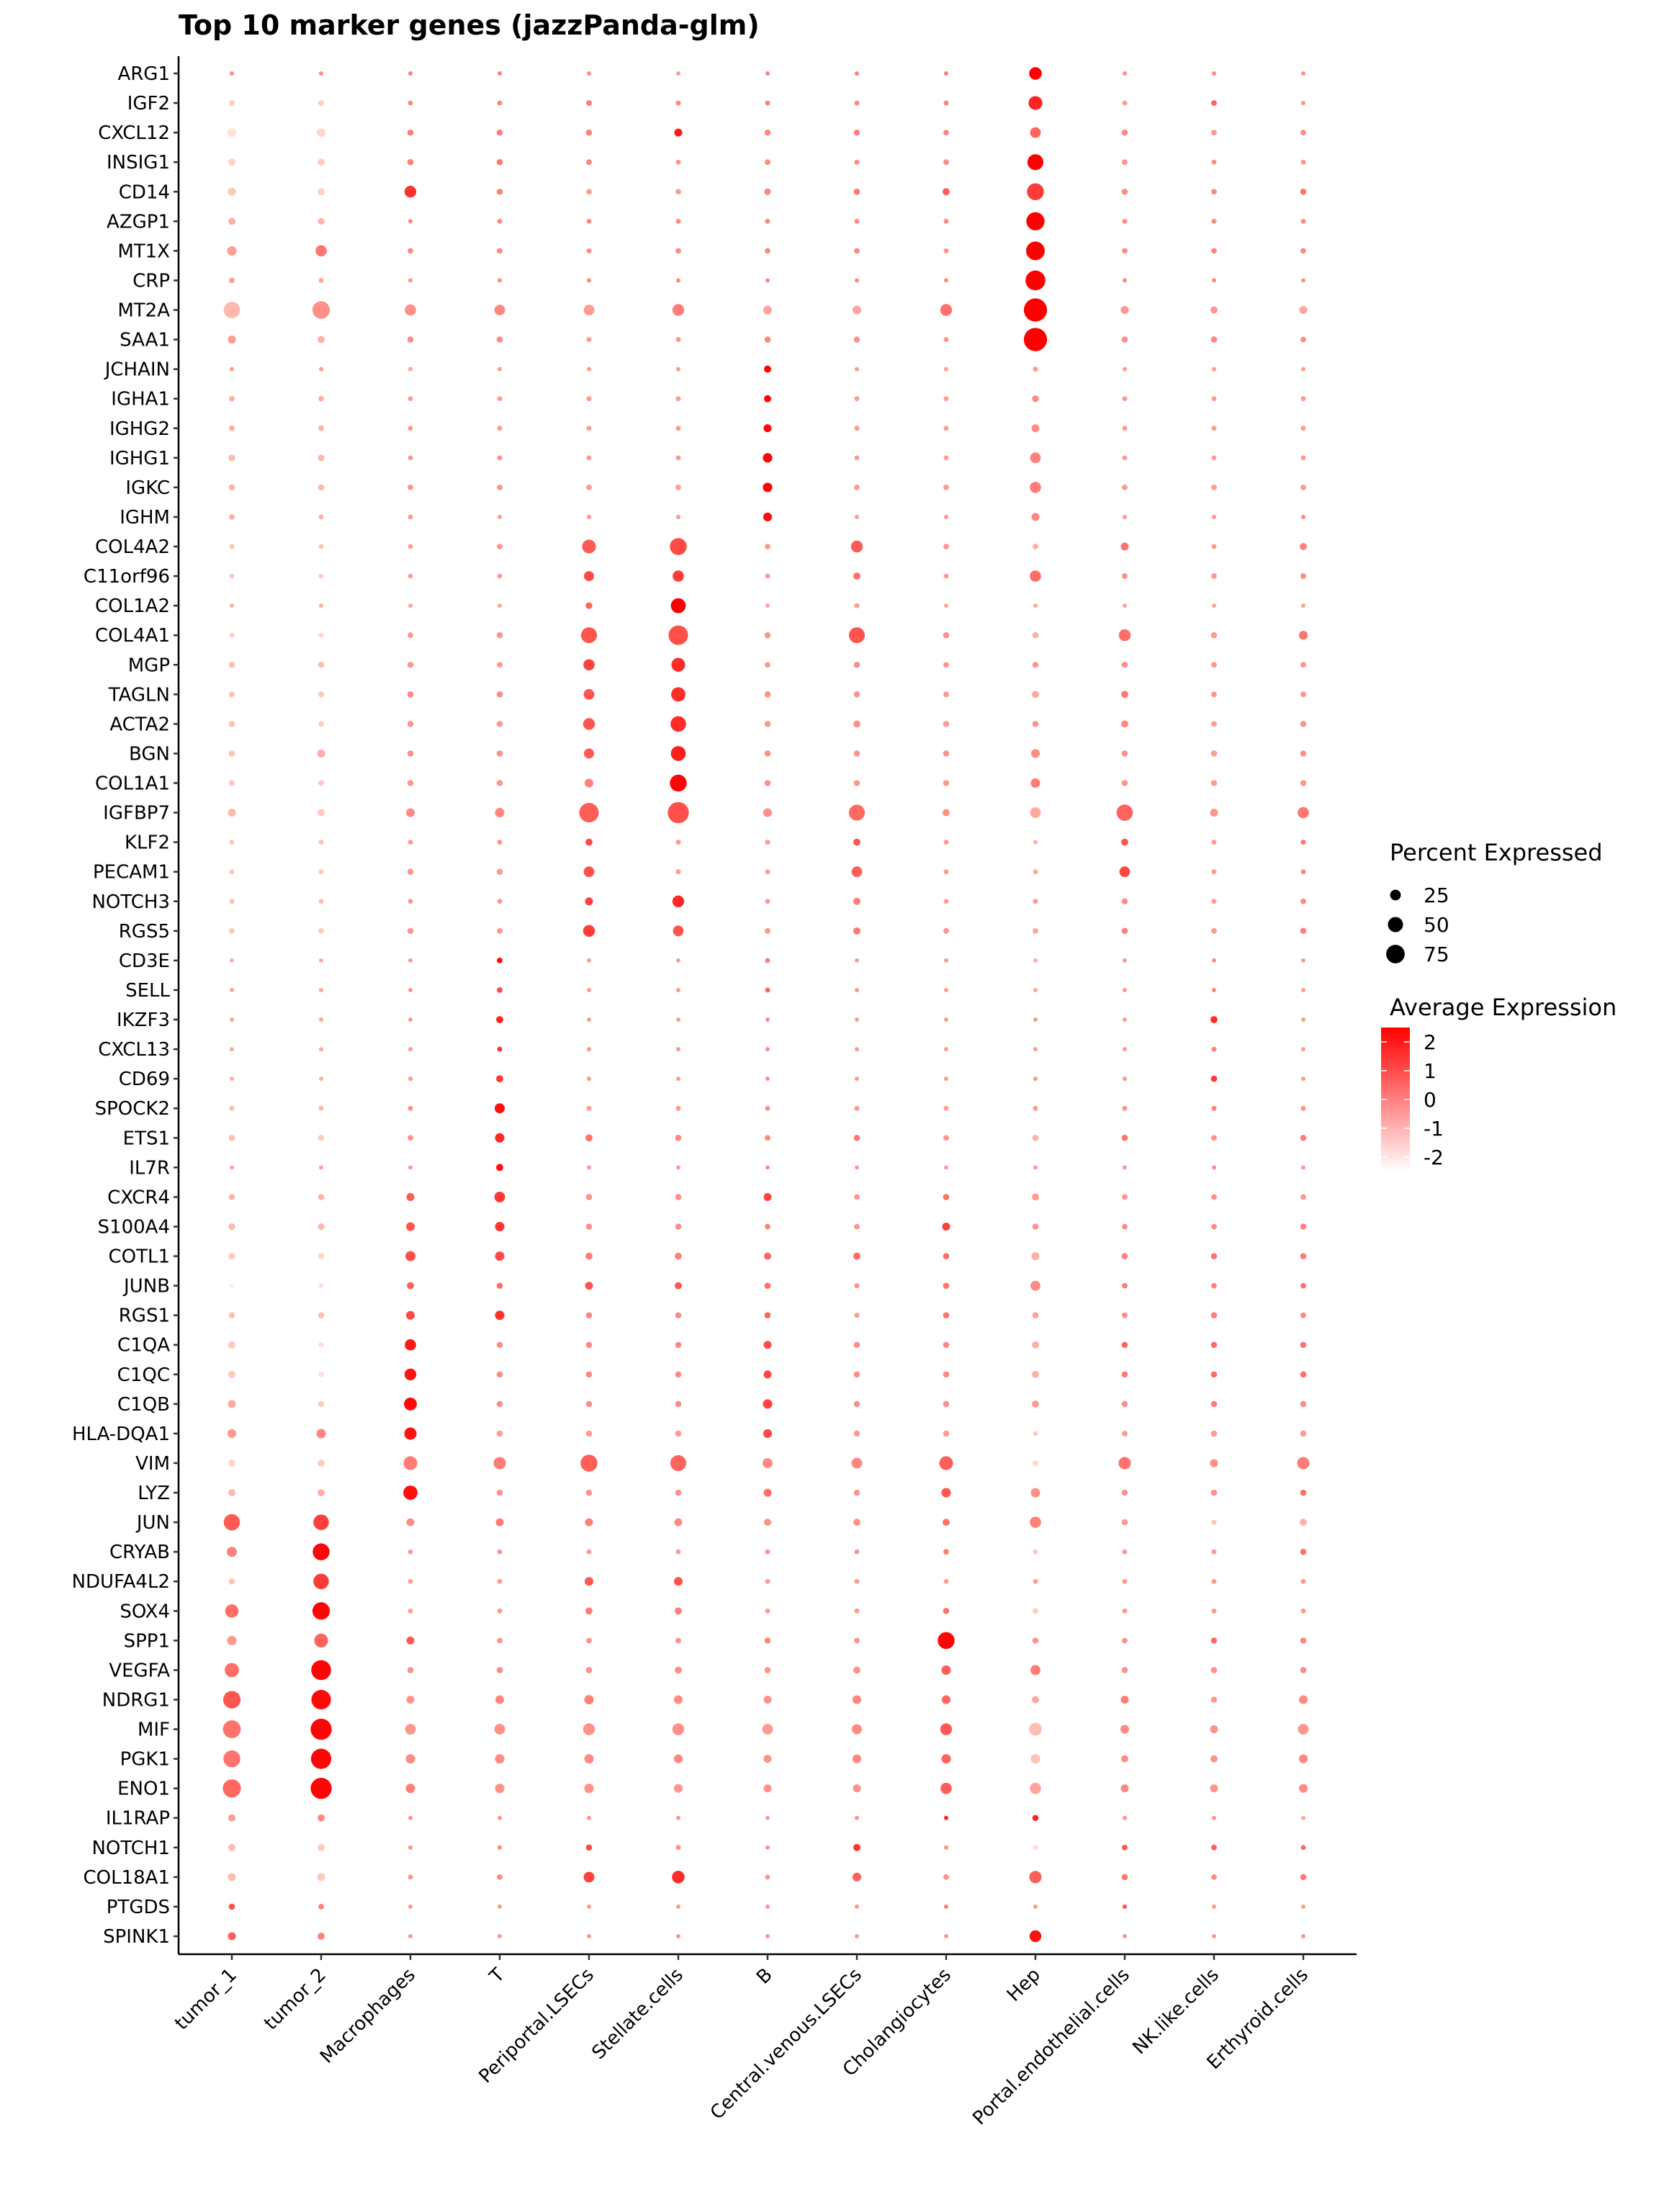 The height and width of the screenshot is (2212, 1659). What do you see at coordinates (1035, 1640) in the screenshot?
I see `dot-SPP1-Hep` at bounding box center [1035, 1640].